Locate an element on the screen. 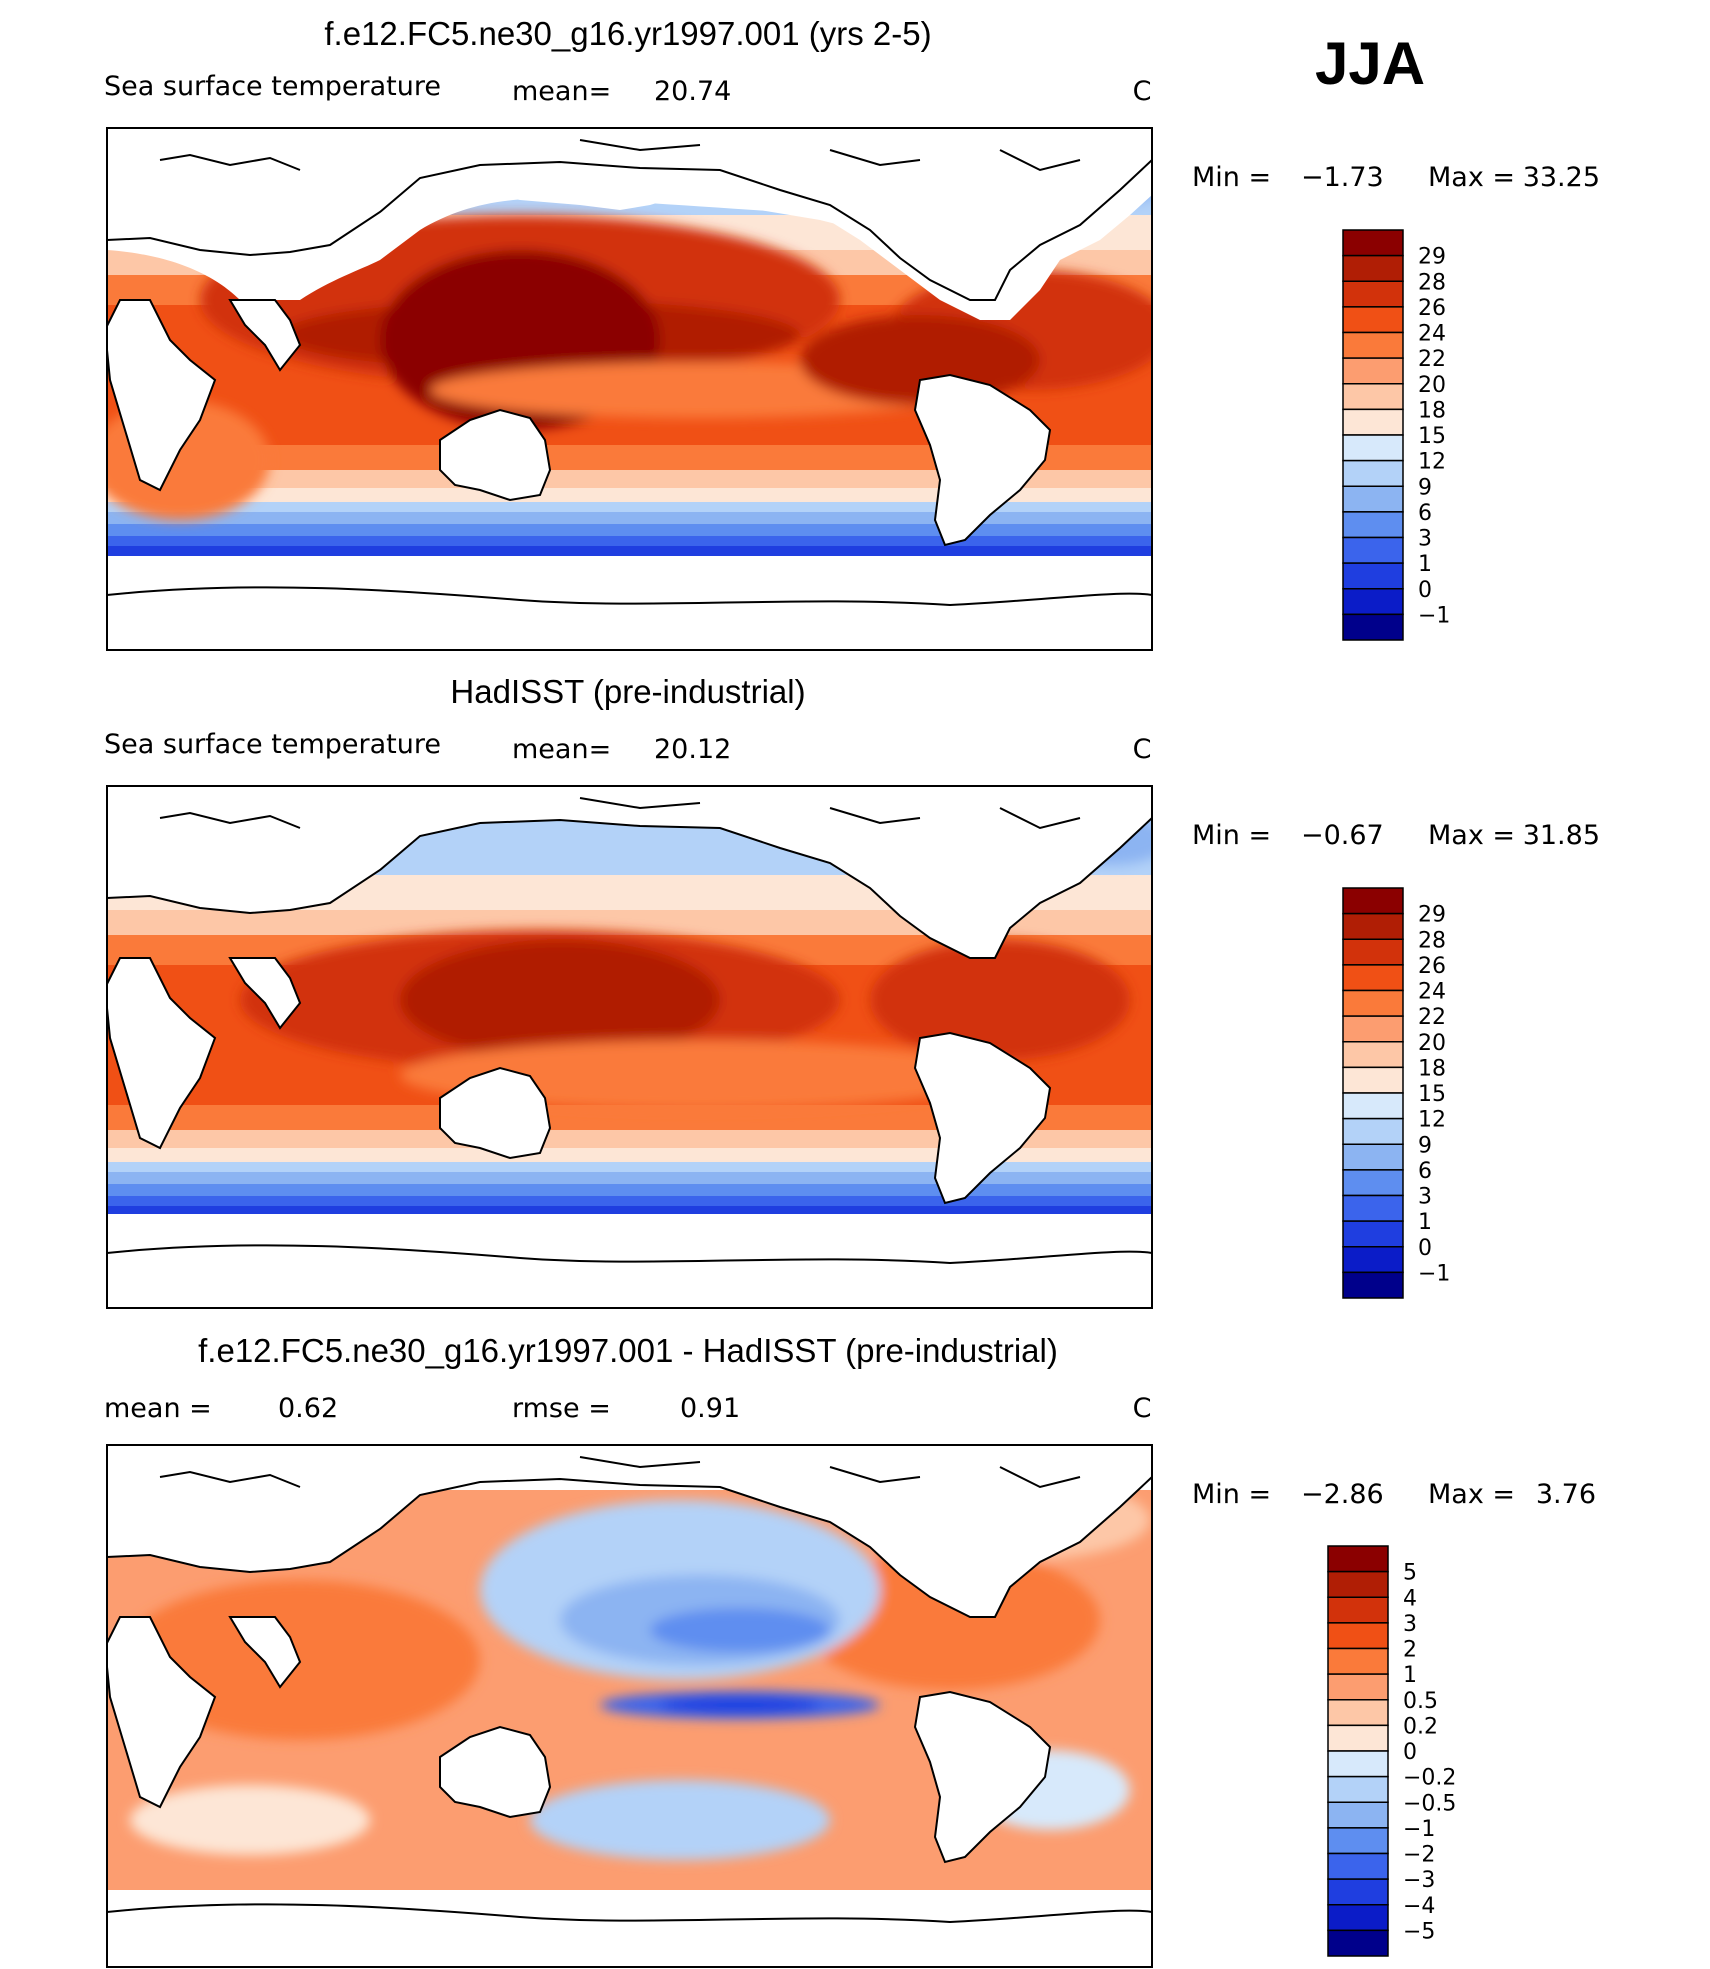  colorbar-tick-label: 28 is located at coordinates (1432, 940).